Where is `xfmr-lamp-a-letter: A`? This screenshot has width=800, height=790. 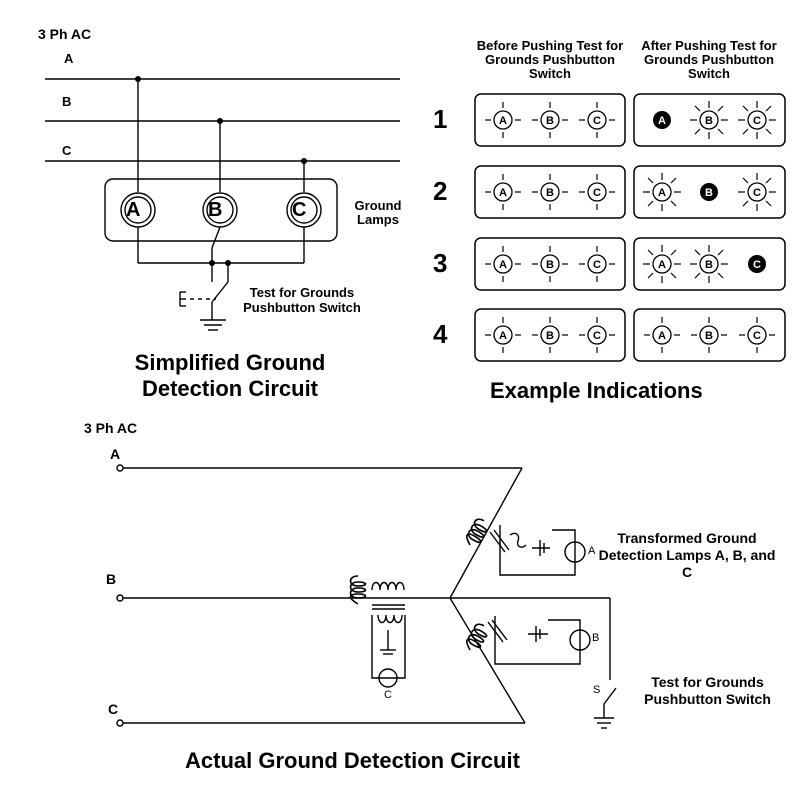 xfmr-lamp-a-letter: A is located at coordinates (592, 551).